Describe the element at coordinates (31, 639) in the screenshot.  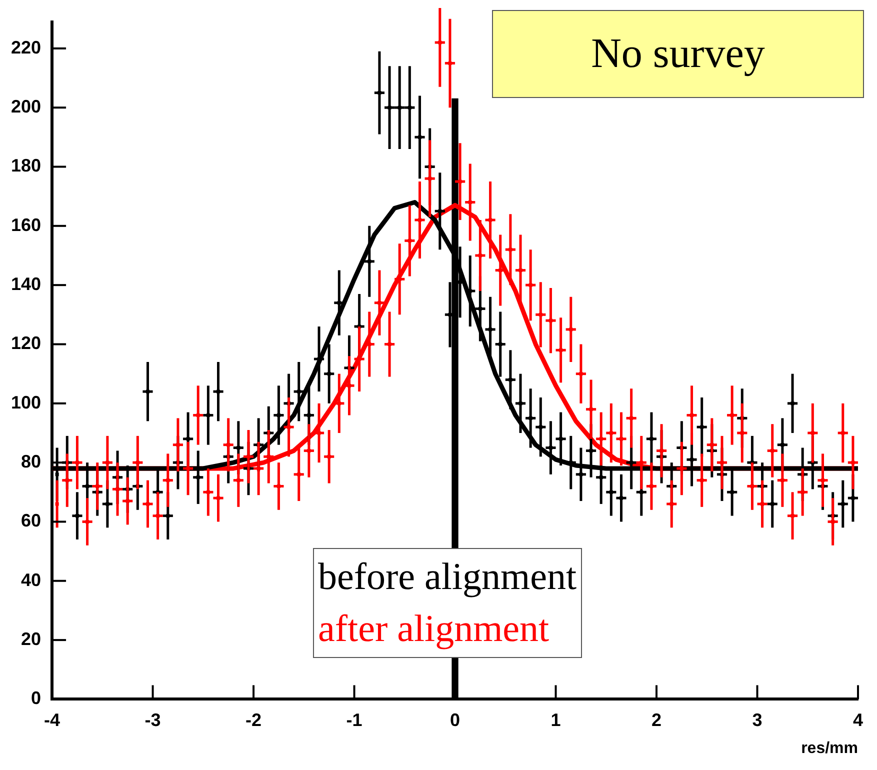
I see `y-tick-label: 20` at that location.